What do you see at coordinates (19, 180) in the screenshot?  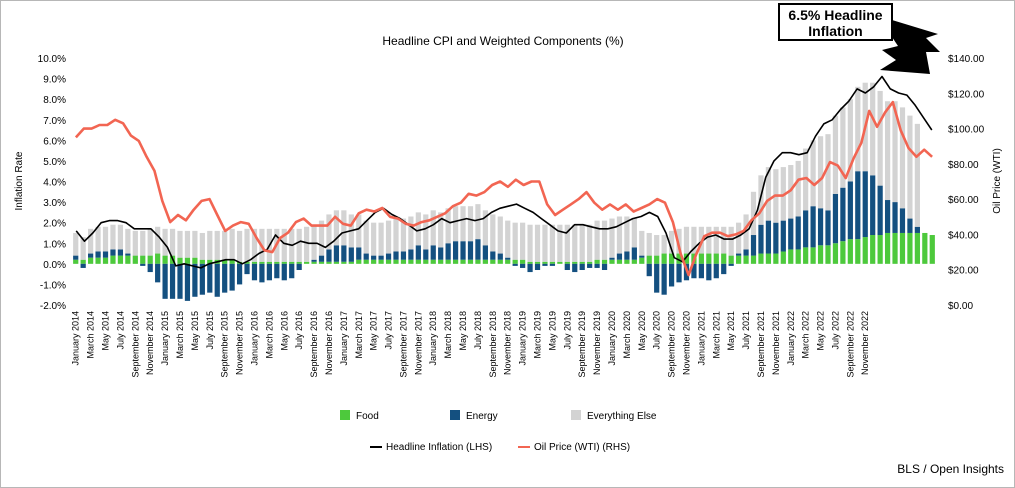 I see `y-axis-label: Inflation Rate` at bounding box center [19, 180].